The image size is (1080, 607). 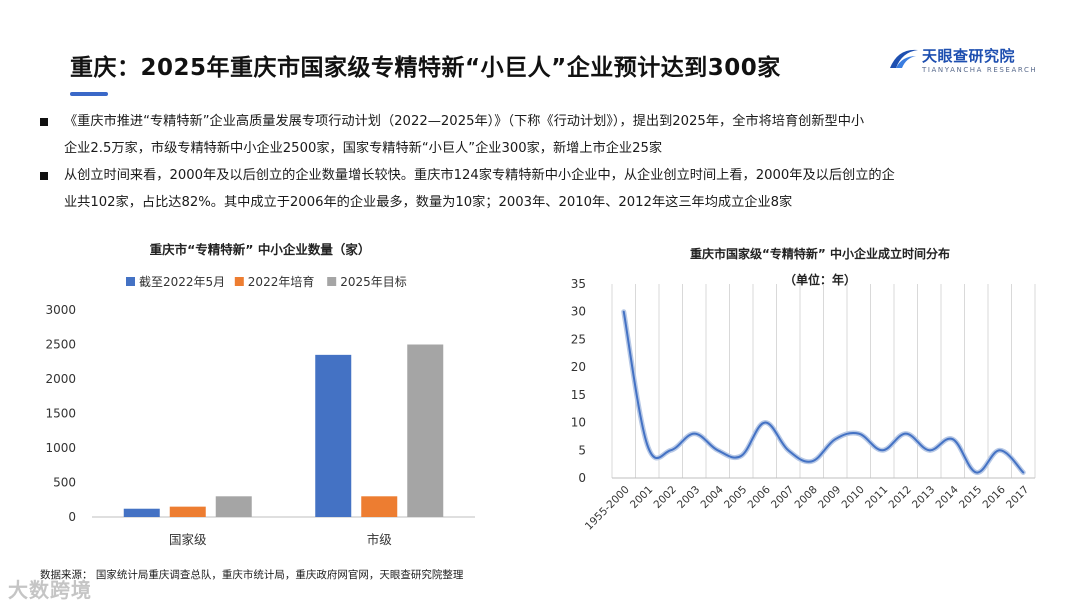 I want to click on y-tick-label: 2500, so click(x=60, y=345).